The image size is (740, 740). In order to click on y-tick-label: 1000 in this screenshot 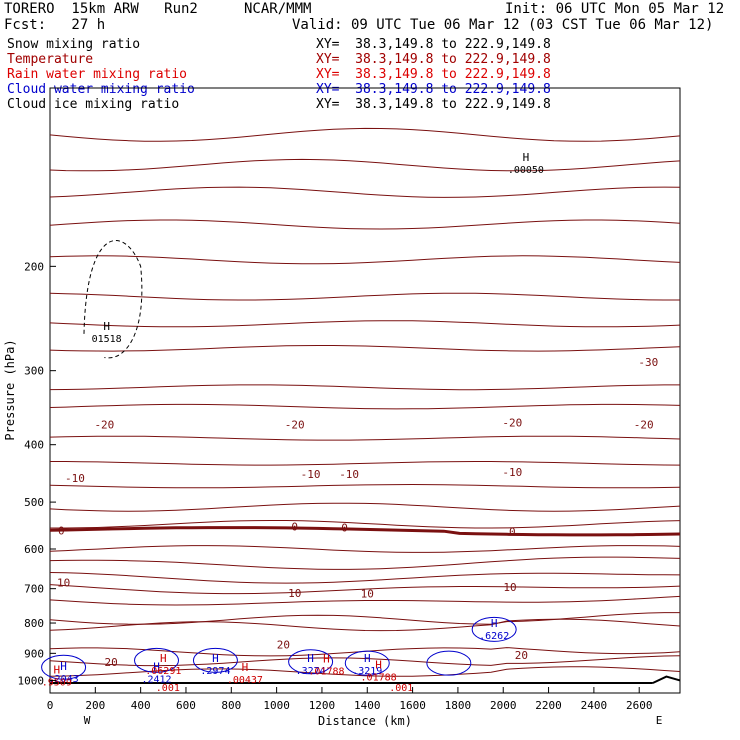, I will do `click(31, 680)`.